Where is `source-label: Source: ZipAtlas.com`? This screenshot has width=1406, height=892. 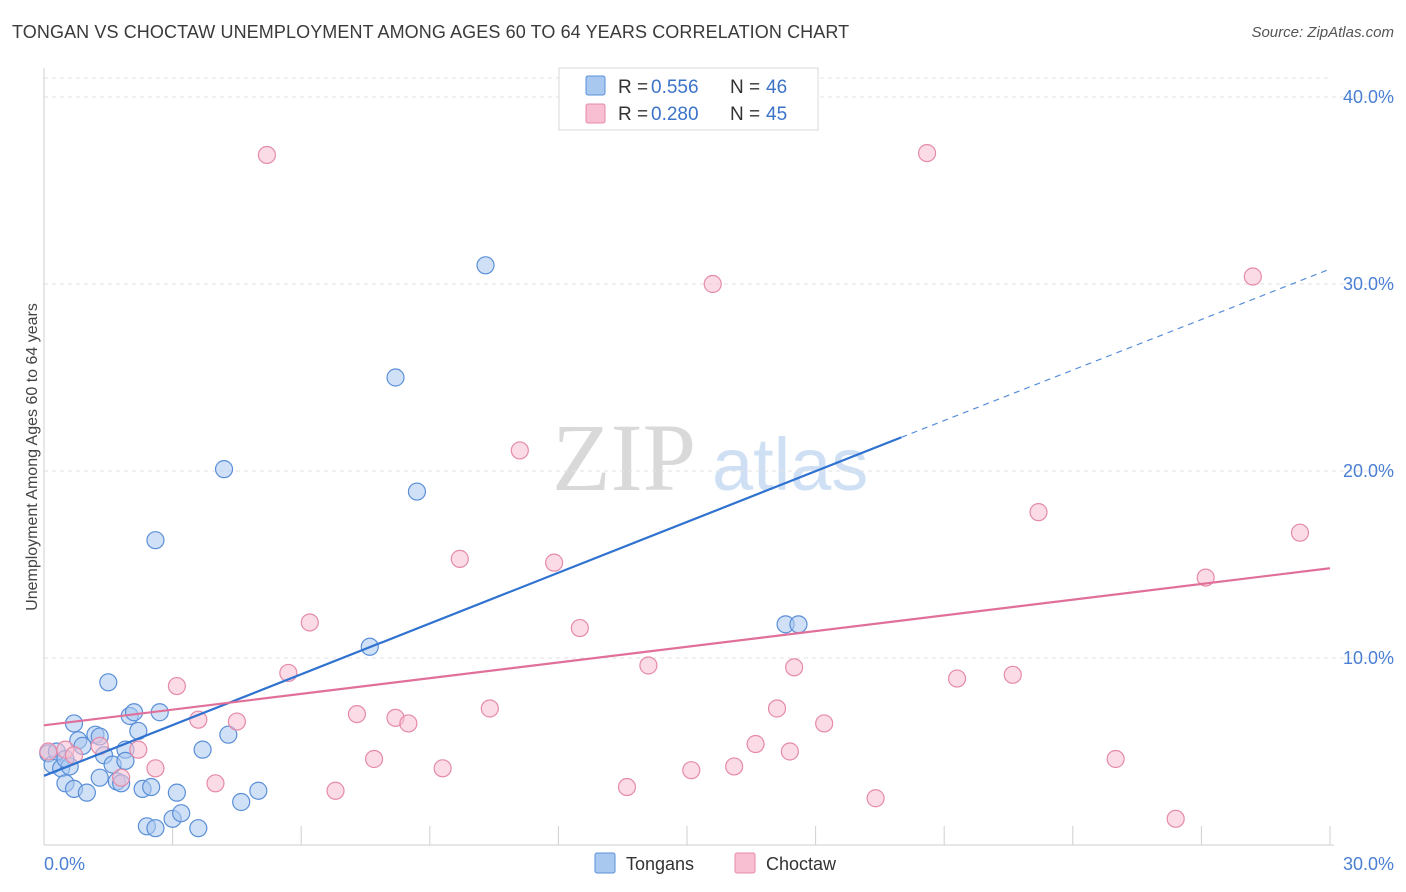
source-label: Source: ZipAtlas.com is located at coordinates (1322, 32).